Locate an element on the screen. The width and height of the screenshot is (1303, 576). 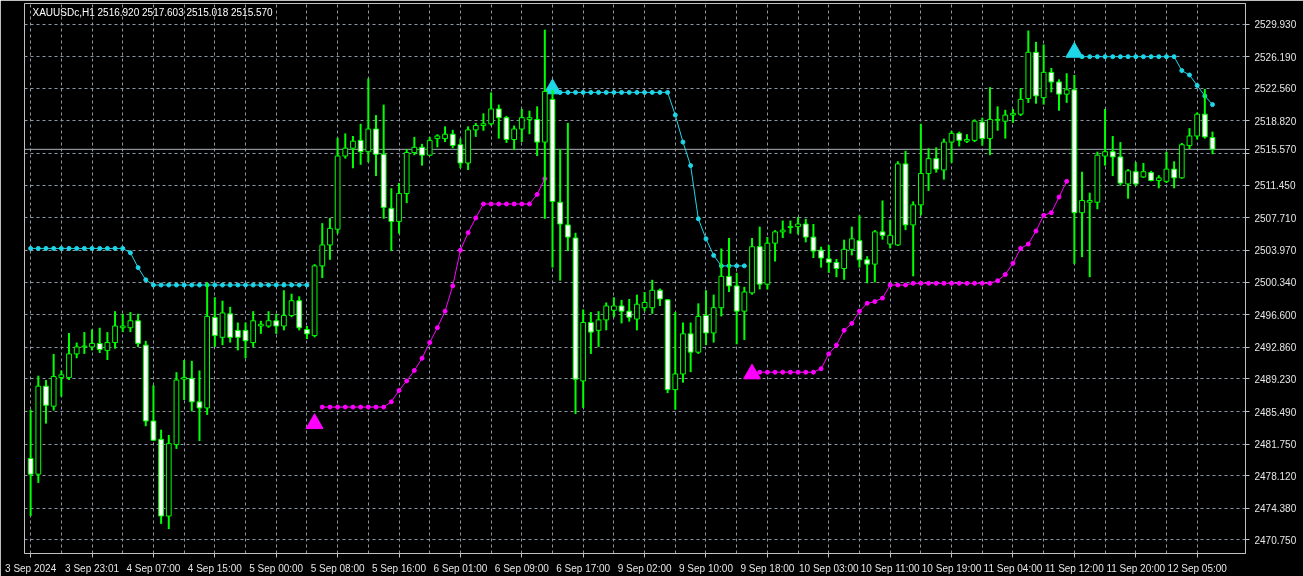
y-tick-label: 2503.970 is located at coordinates (1275, 251).